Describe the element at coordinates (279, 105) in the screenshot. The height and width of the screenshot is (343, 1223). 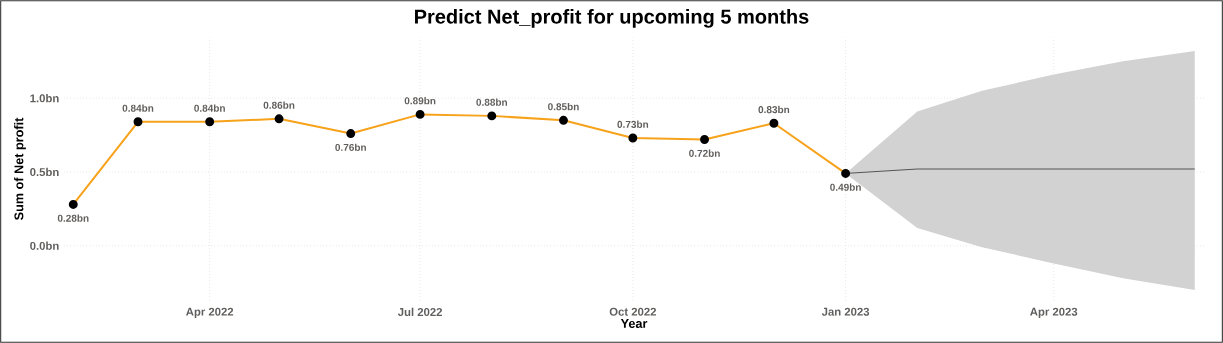
I see `data-label: 0.86bn` at that location.